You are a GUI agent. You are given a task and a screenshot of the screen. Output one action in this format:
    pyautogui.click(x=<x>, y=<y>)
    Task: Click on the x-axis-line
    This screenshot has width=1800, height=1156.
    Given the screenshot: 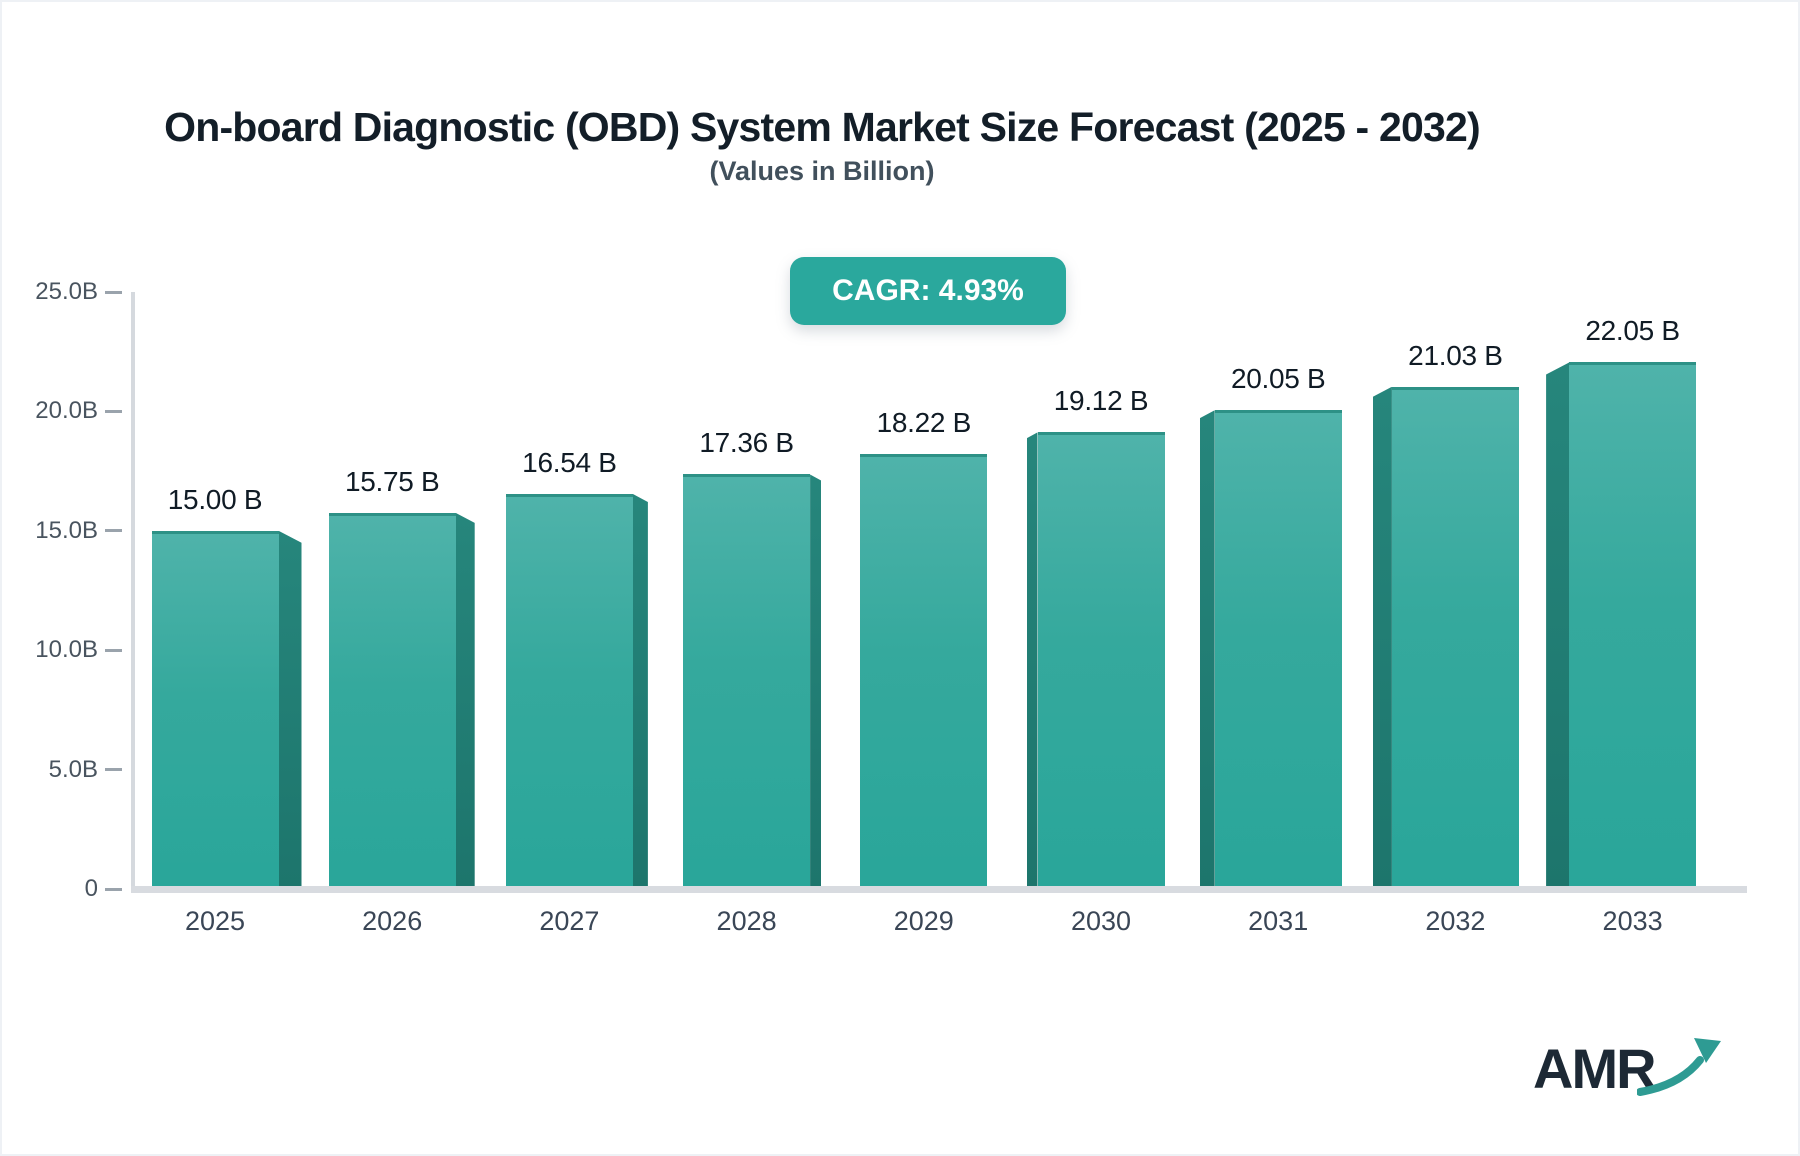 What is the action you would take?
    pyautogui.click(x=939, y=889)
    